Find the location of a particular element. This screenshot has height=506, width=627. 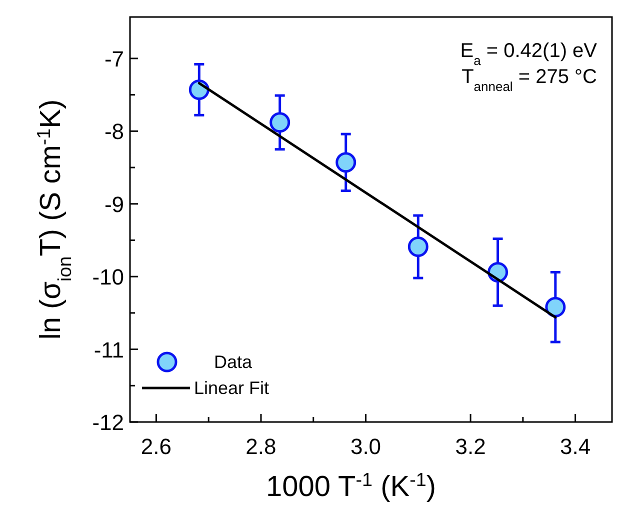

y-tick-label: -8 is located at coordinates (114, 131).